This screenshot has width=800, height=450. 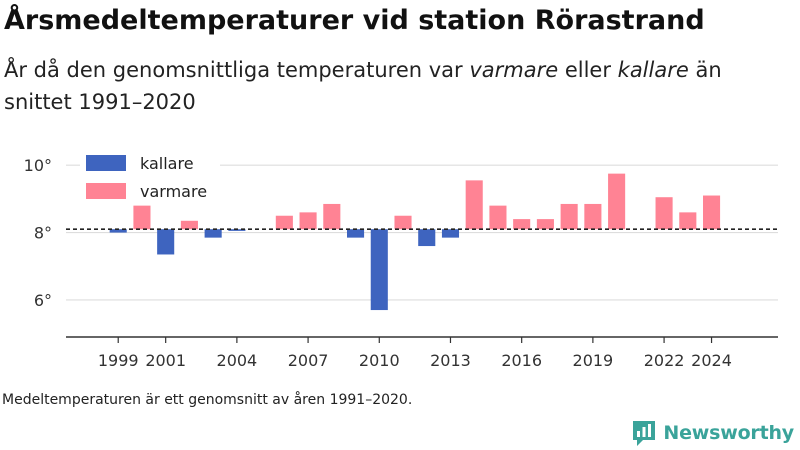 What do you see at coordinates (38, 165) in the screenshot?
I see `y-tick-label: 10°` at bounding box center [38, 165].